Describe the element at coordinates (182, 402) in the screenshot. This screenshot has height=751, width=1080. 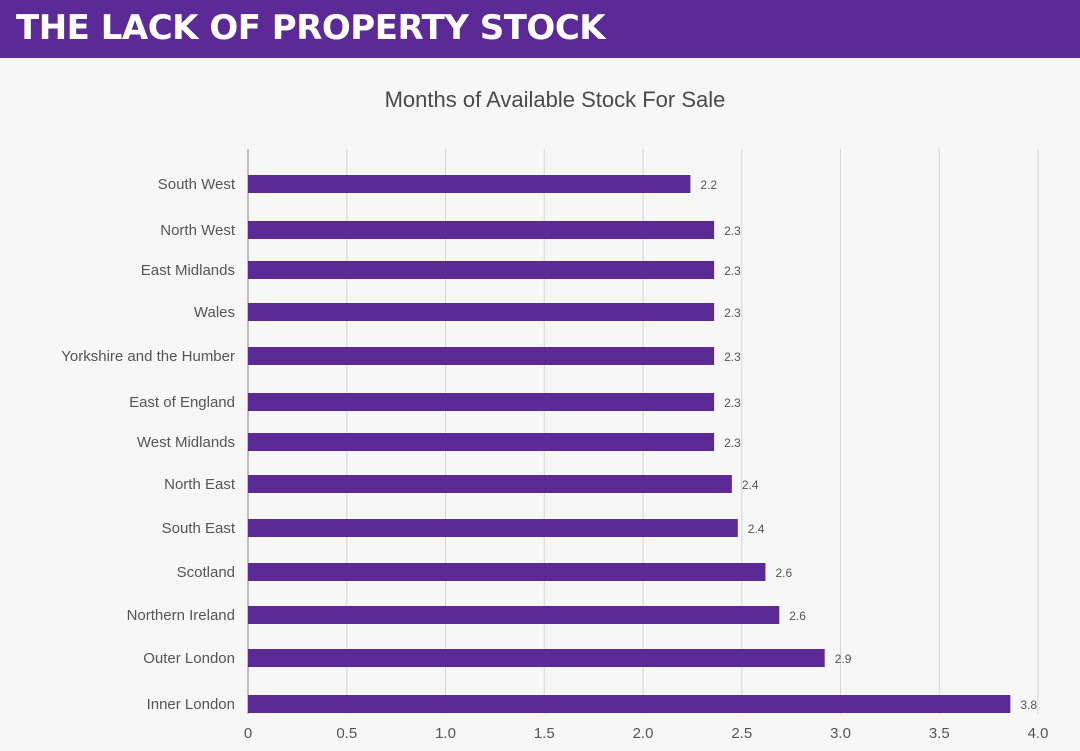
I see `category-label: East of England` at that location.